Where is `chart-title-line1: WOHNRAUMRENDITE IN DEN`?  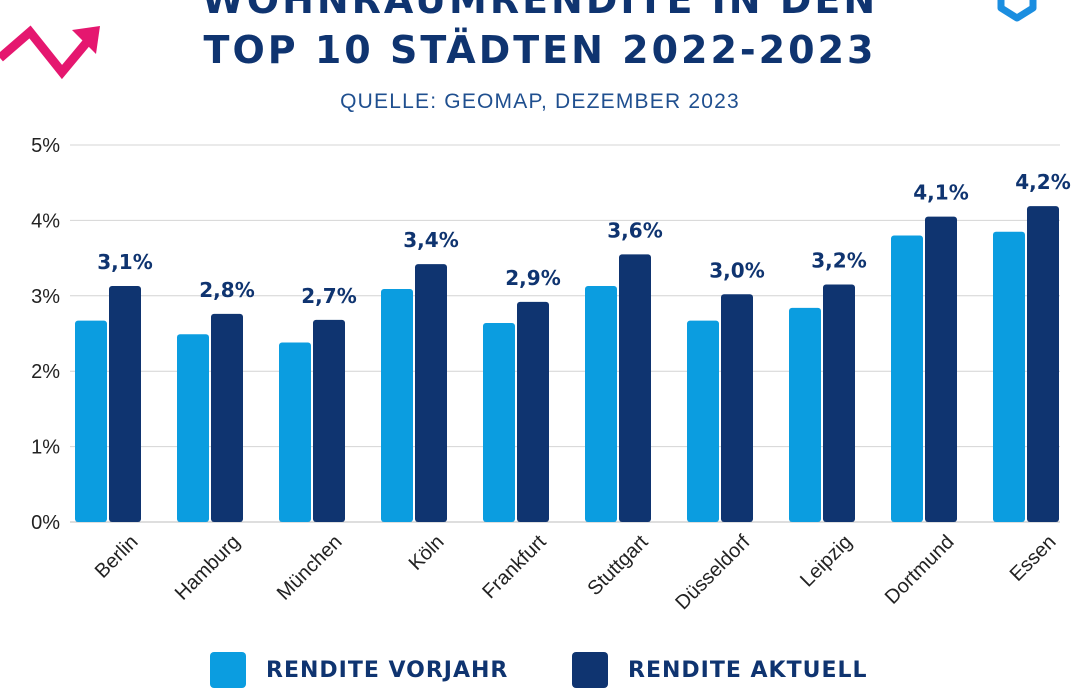
chart-title-line1: WOHNRAUMRENDITE IN DEN is located at coordinates (540, 11).